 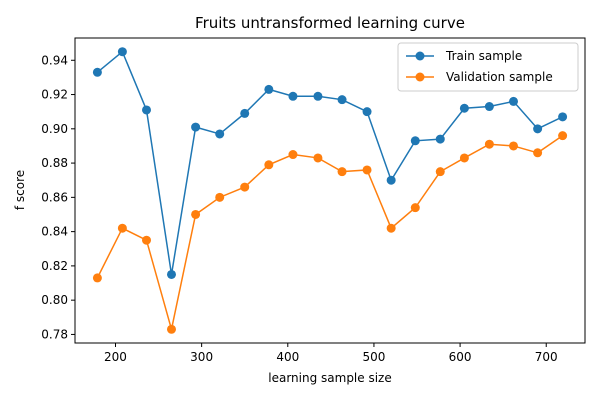 What do you see at coordinates (54, 60) in the screenshot?
I see `y-tick-label: 0.94` at bounding box center [54, 60].